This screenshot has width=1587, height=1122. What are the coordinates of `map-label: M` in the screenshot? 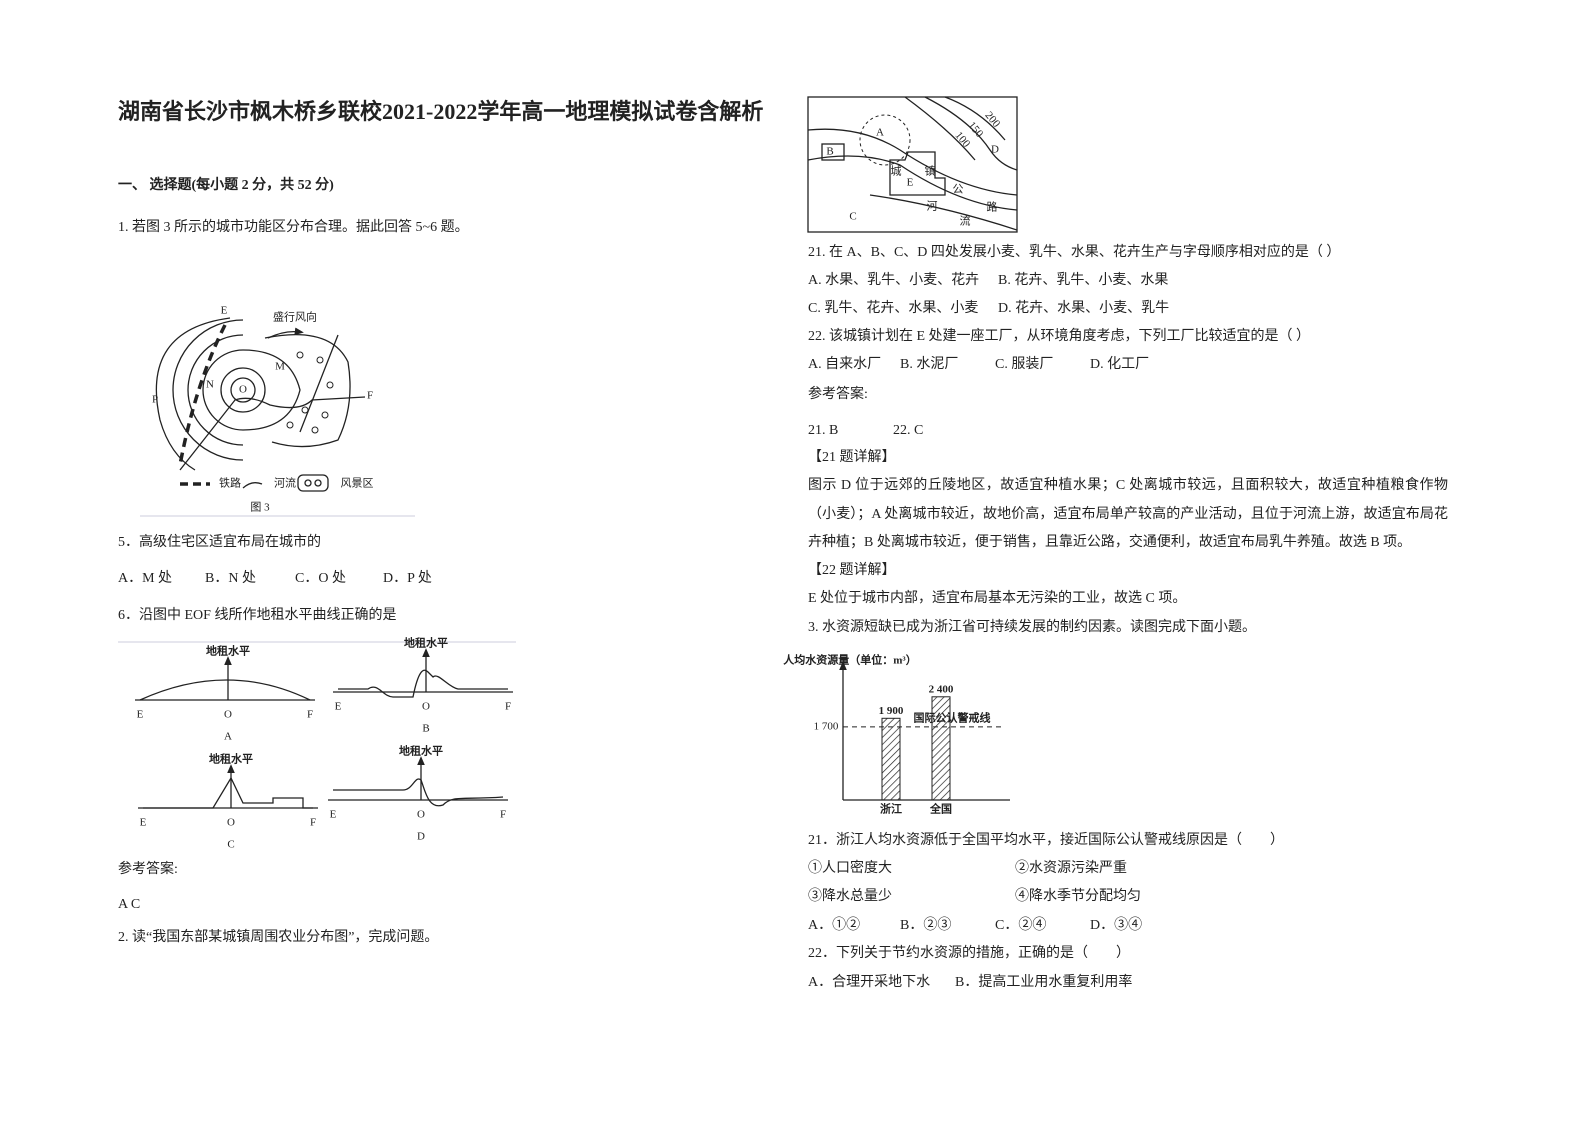 It's located at (280, 367).